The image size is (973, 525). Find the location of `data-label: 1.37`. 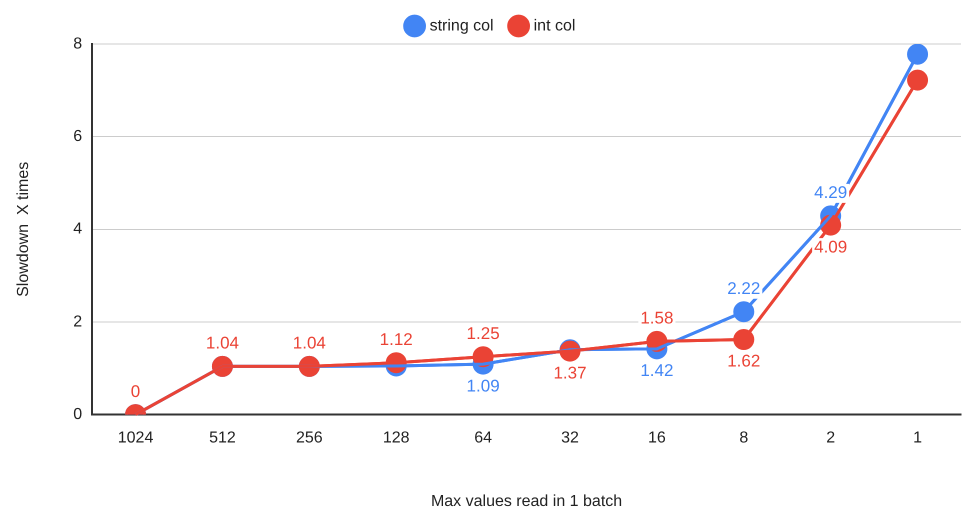

data-label: 1.37 is located at coordinates (570, 372).